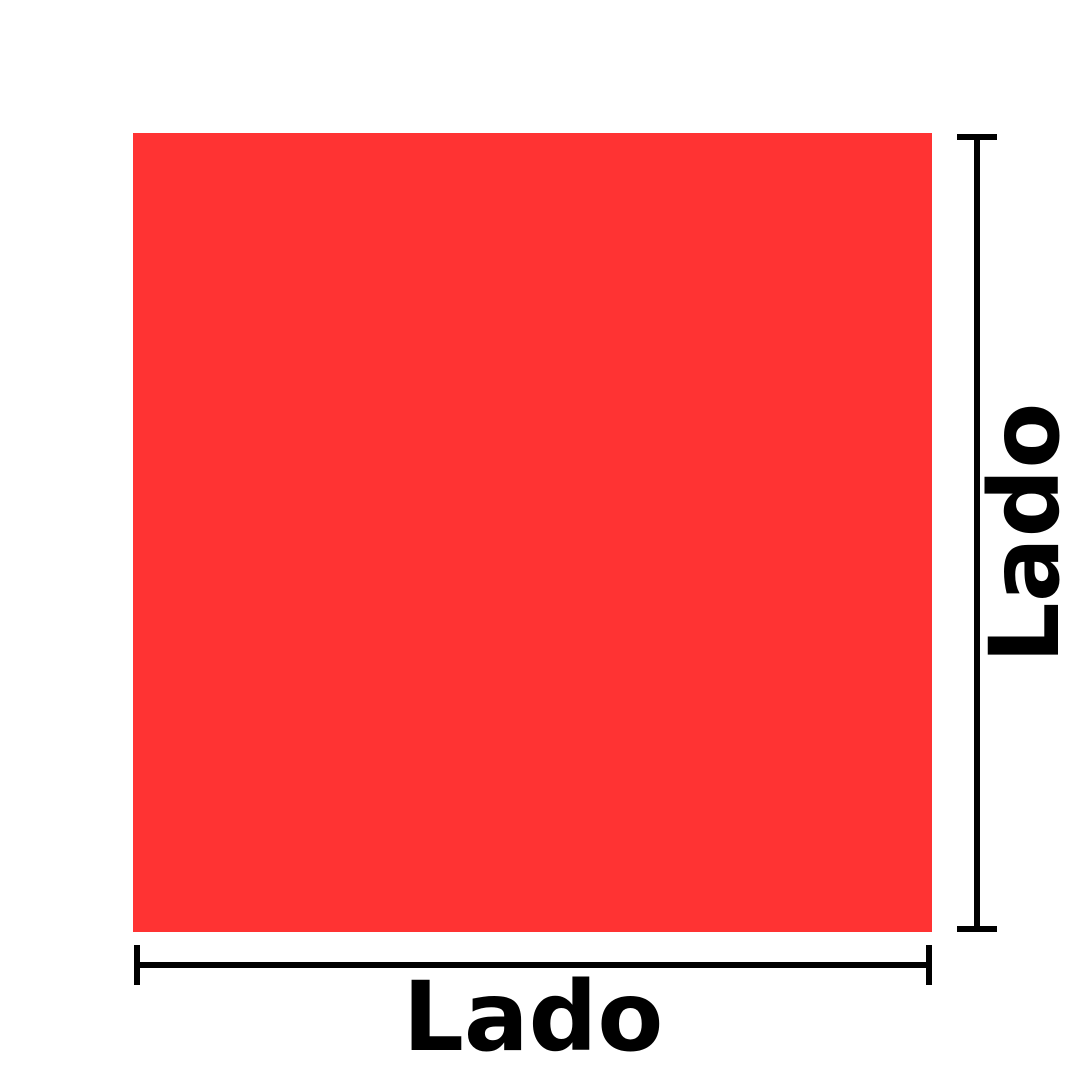  What do you see at coordinates (533, 1014) in the screenshot?
I see `bottom-side-label: Lado` at bounding box center [533, 1014].